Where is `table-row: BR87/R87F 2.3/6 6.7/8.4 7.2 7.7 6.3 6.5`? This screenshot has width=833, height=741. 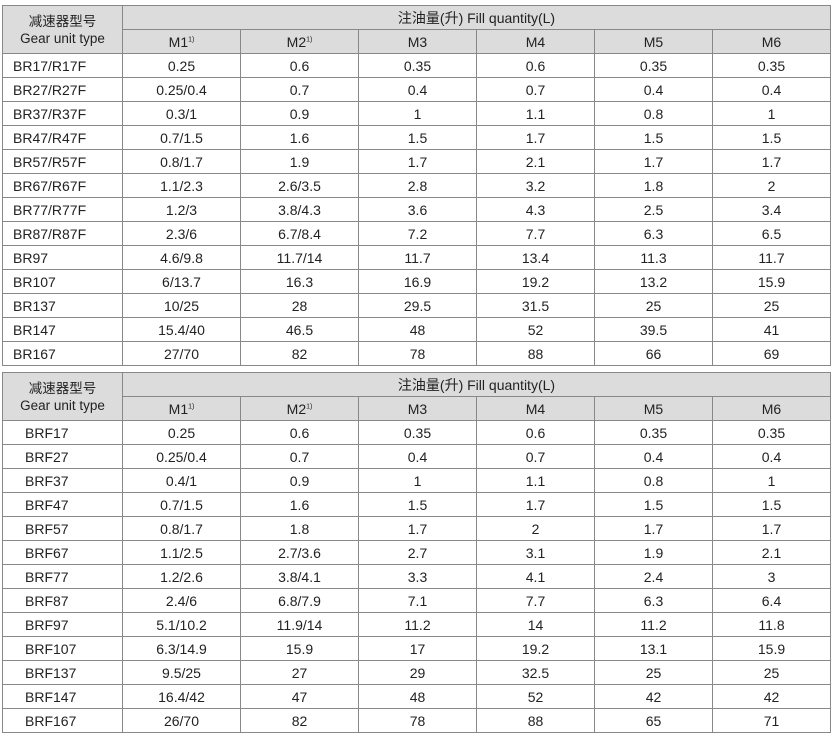
table-row: BR87/R87F 2.3/6 6.7/8.4 7.2 7.7 6.3 6.5 is located at coordinates (416, 233).